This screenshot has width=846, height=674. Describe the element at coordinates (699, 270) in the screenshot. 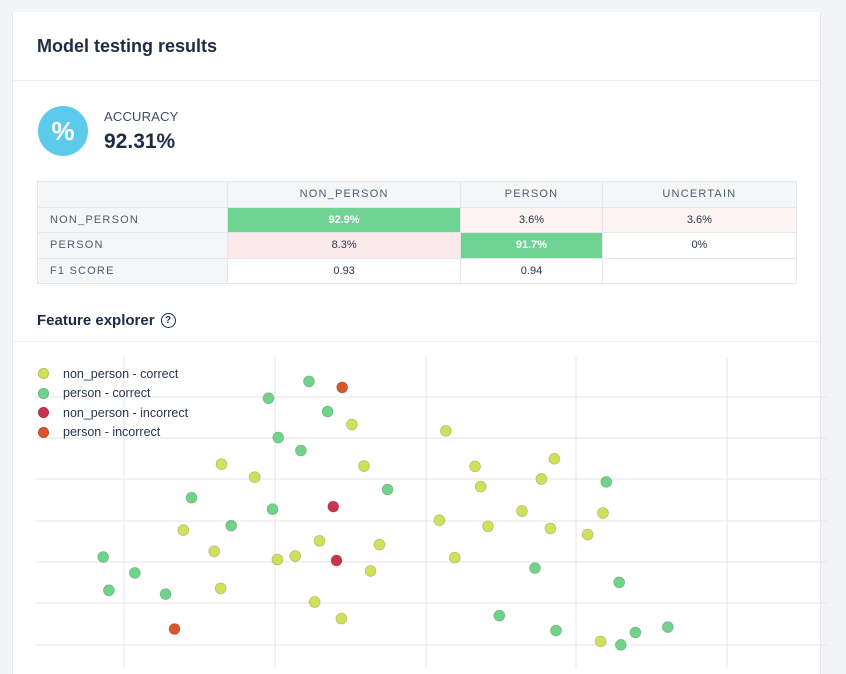

I see `table-cell` at that location.